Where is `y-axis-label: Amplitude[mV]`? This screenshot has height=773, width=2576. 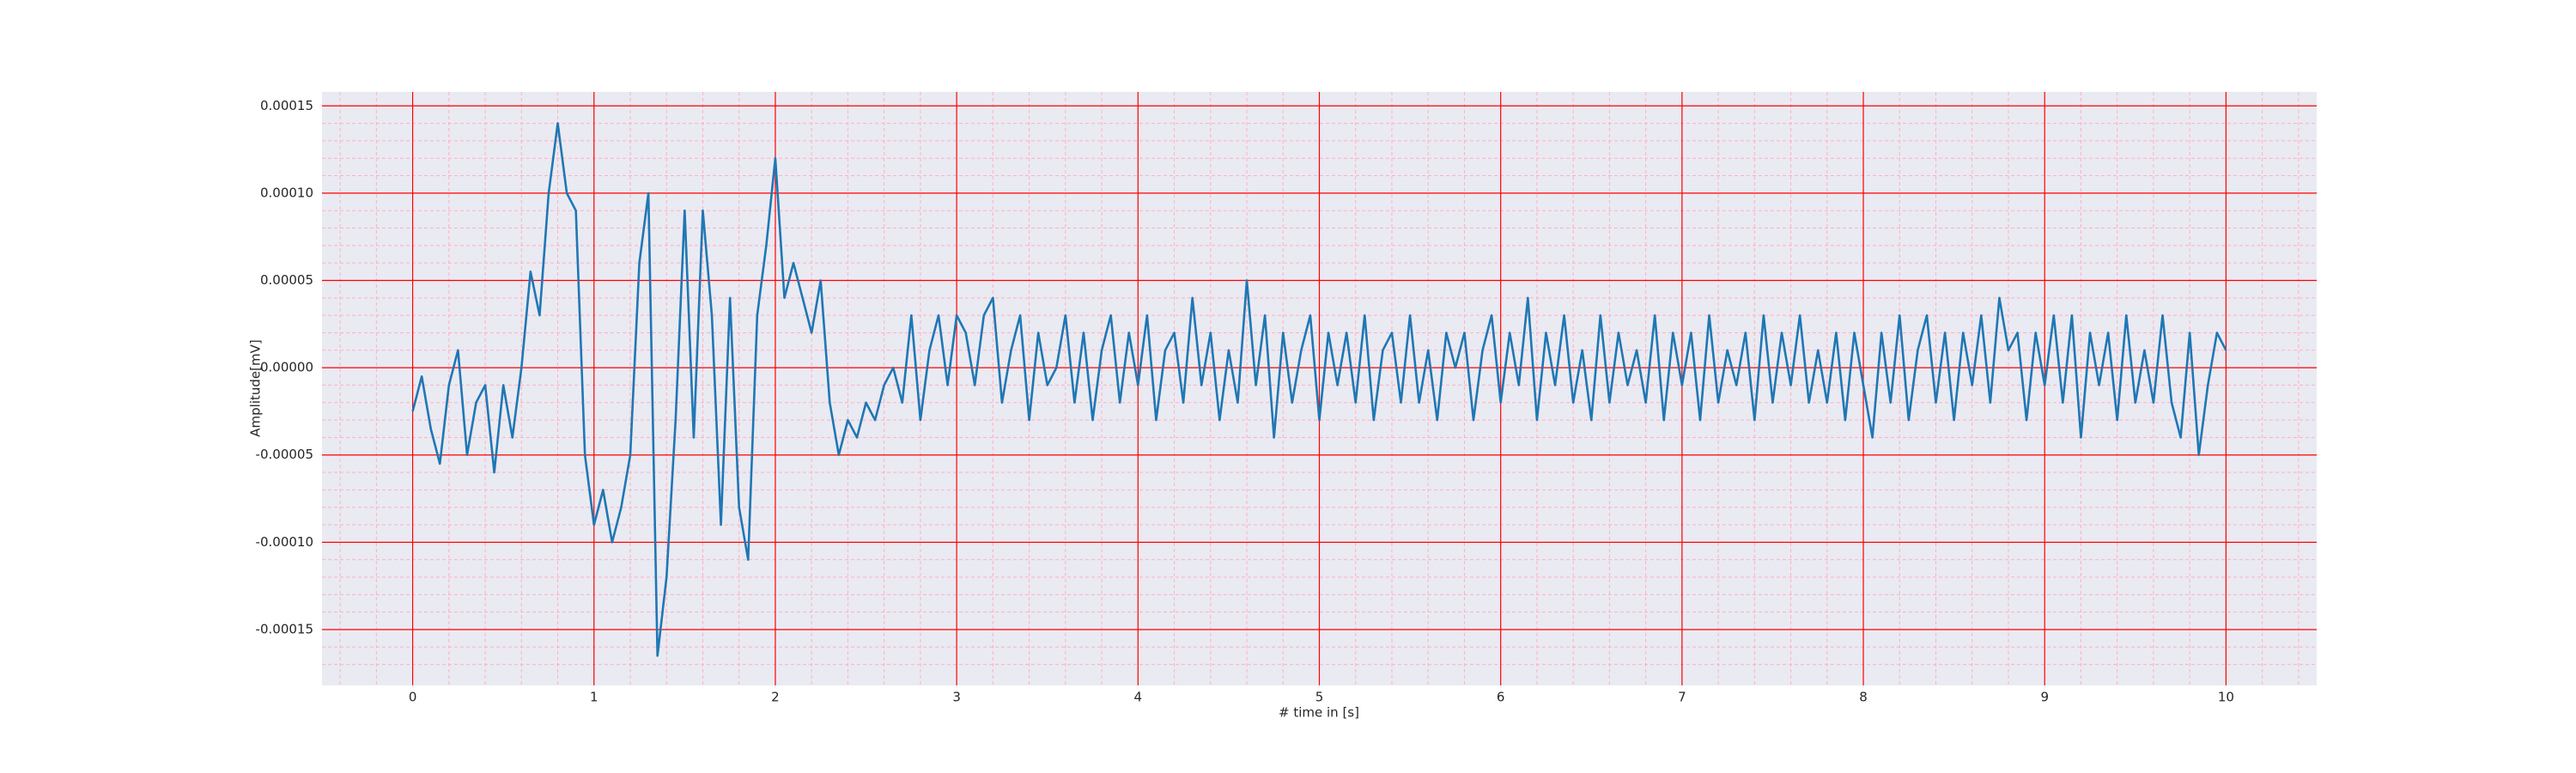 y-axis-label: Amplitude[mV] is located at coordinates (256, 387).